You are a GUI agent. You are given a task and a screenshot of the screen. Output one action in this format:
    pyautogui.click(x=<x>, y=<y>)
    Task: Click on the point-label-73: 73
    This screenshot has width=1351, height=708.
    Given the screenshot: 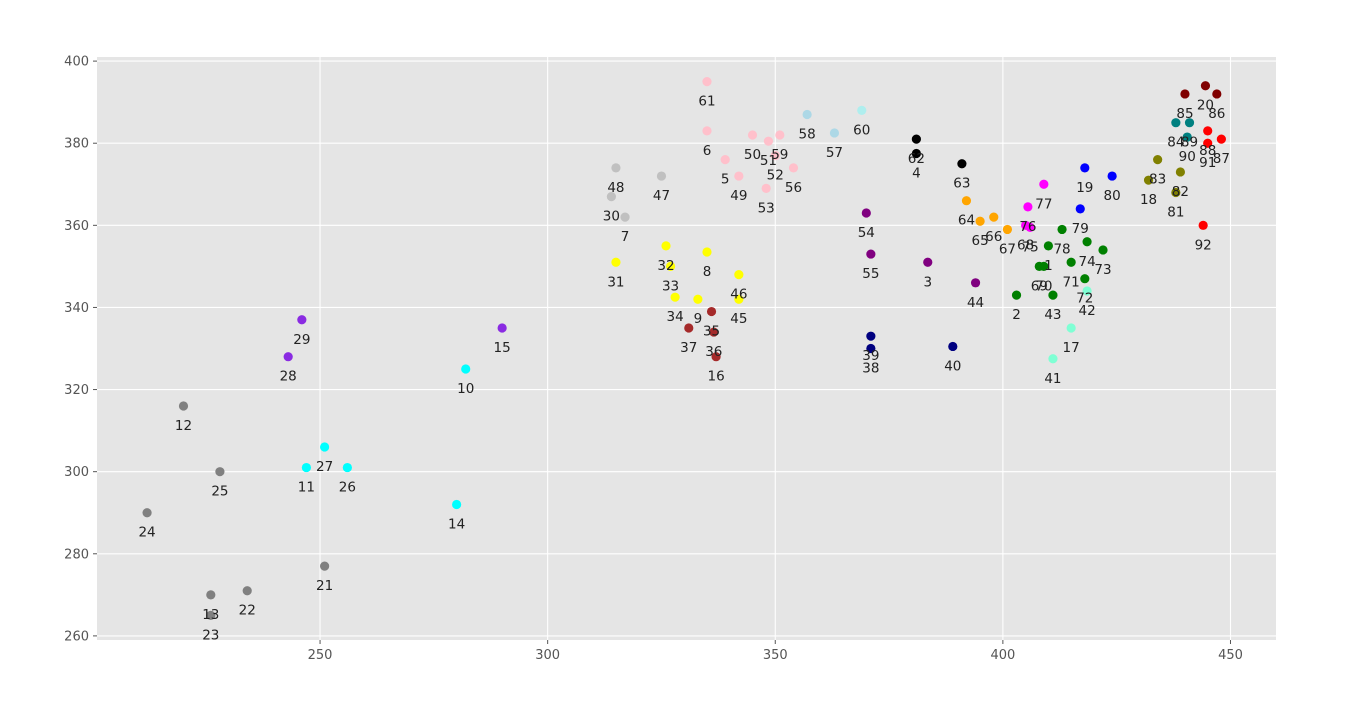 What is the action you would take?
    pyautogui.click(x=1102, y=270)
    